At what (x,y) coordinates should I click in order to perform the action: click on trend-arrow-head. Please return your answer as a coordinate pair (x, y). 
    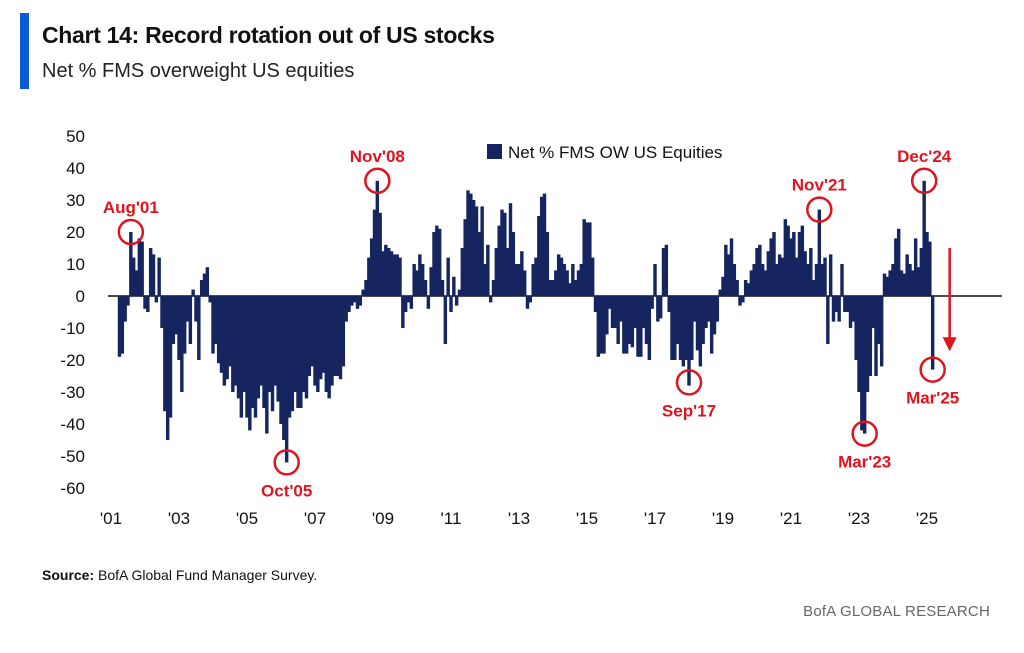
    Looking at the image, I should click on (949, 344).